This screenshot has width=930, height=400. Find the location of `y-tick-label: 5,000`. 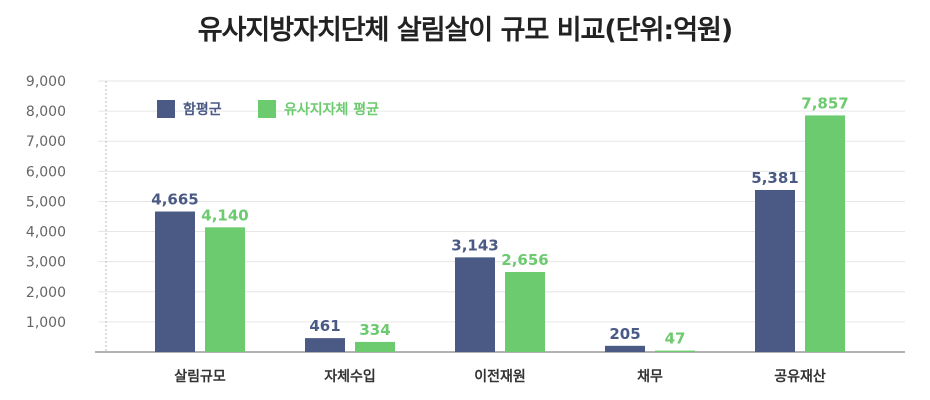

y-tick-label: 5,000 is located at coordinates (46, 202).